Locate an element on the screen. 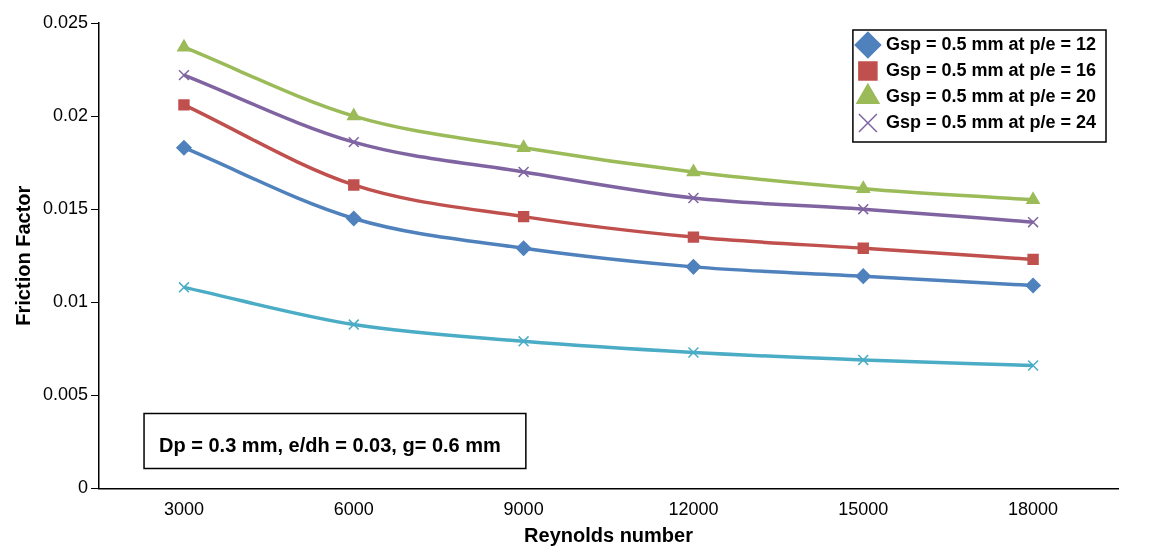  y-tick-label: 0.01 is located at coordinates (71, 301).